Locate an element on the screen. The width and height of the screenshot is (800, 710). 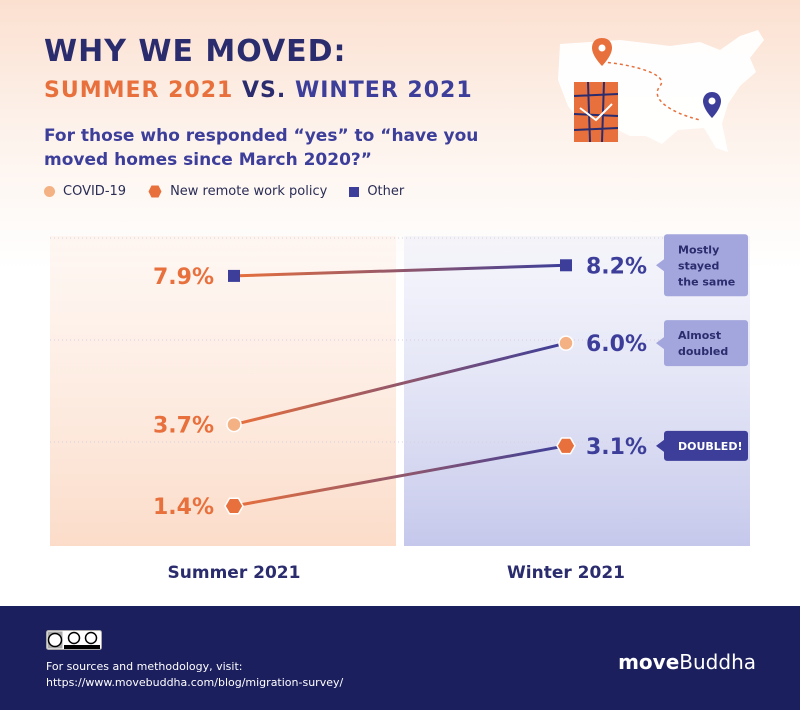
chart-legend: COVID-19 New remote work policy Other is located at coordinates (235, 191).